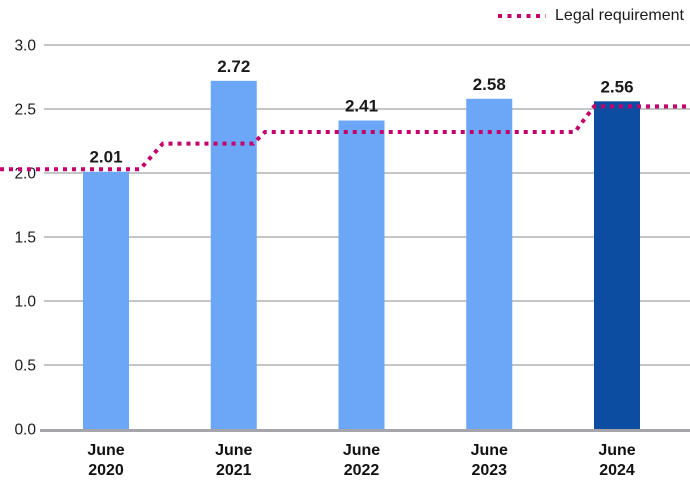 This screenshot has height=485, width=690. What do you see at coordinates (522, 16) in the screenshot?
I see `legend-dotted-line-icon` at bounding box center [522, 16].